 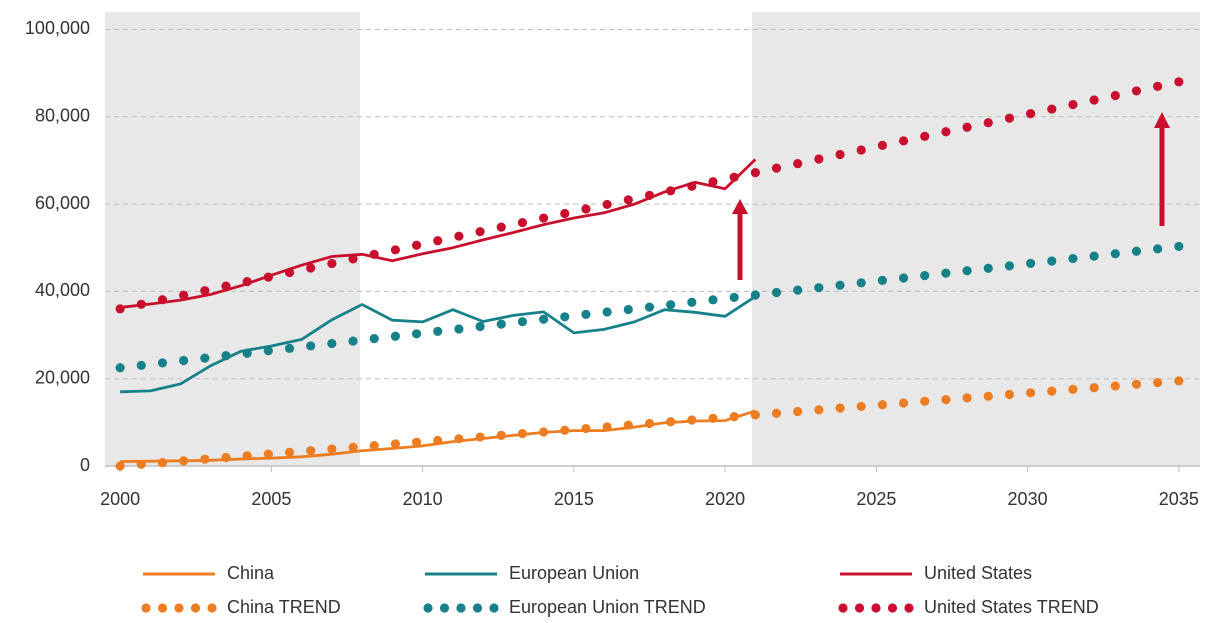 I want to click on y-tick-label: 20,000, so click(x=62, y=377).